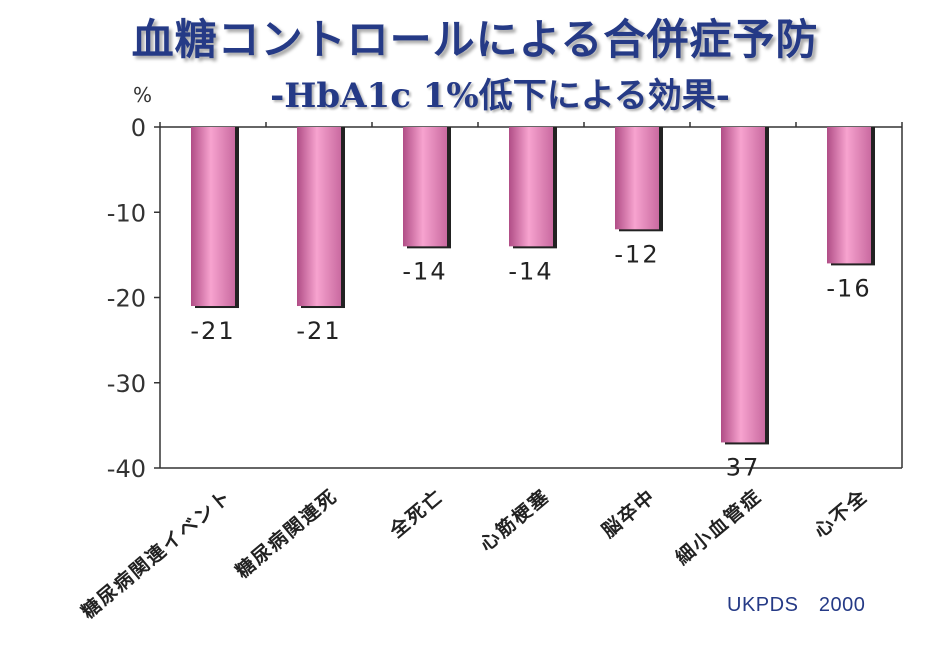 Image resolution: width=950 pixels, height=647 pixels. What do you see at coordinates (628, 513) in the screenshot?
I see `category-label: 脳卒中` at bounding box center [628, 513].